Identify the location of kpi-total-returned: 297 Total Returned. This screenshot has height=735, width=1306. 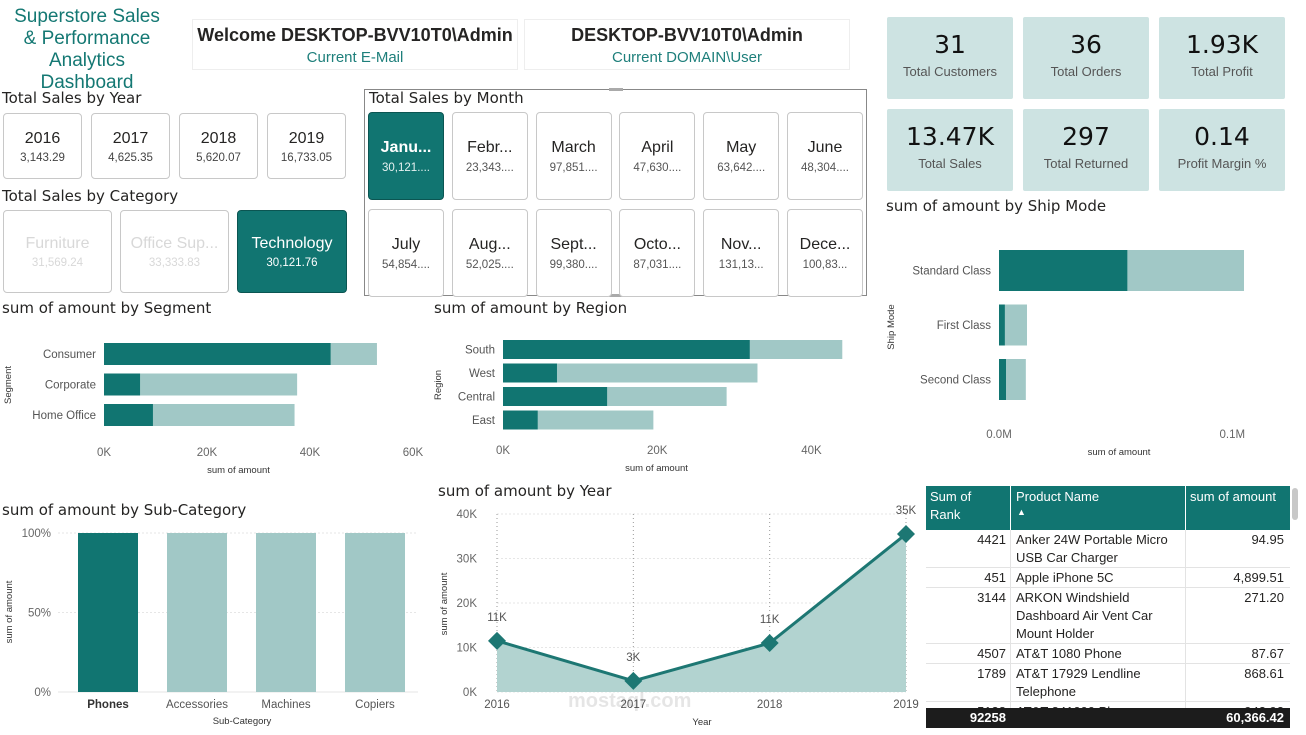
(1086, 150).